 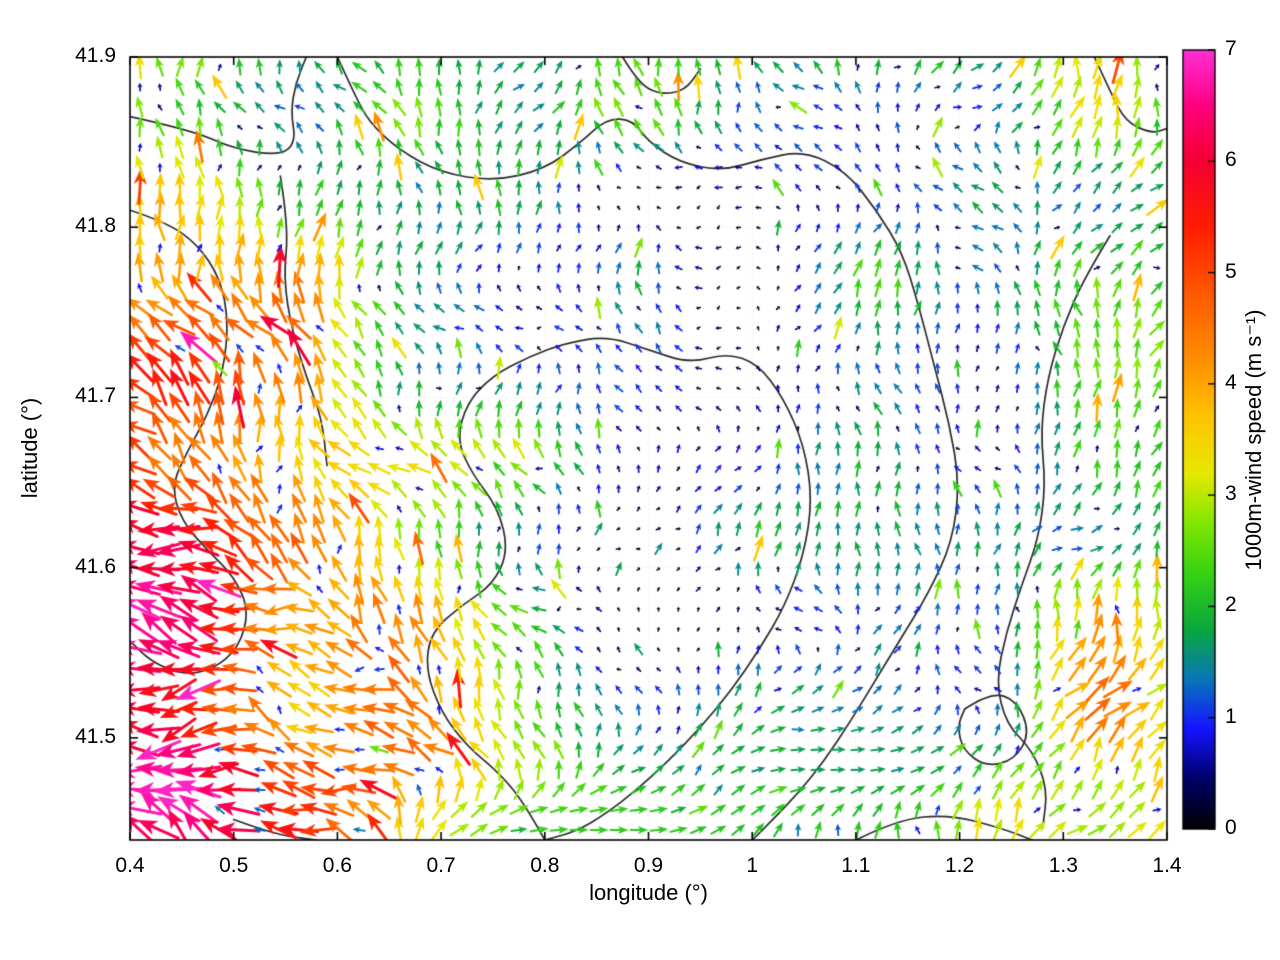 What do you see at coordinates (441, 865) in the screenshot?
I see `x-tick-label: 0.7` at bounding box center [441, 865].